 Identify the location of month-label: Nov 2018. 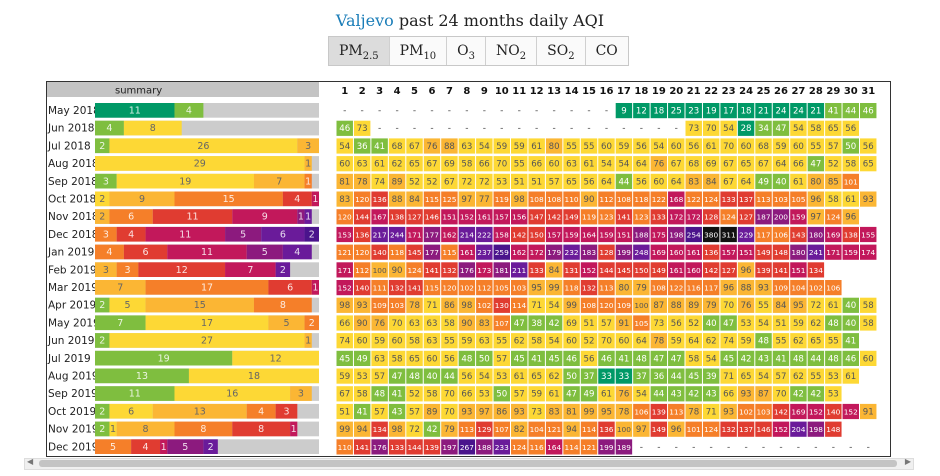
(73, 217).